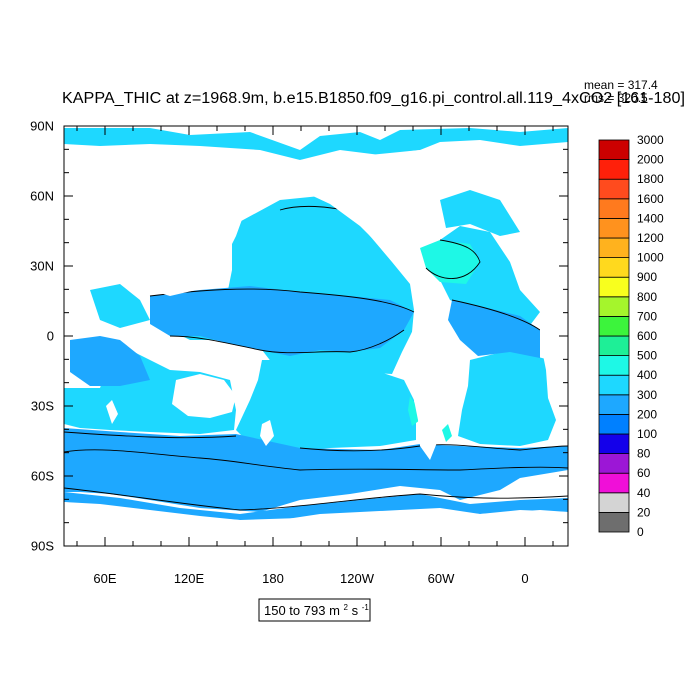 The width and height of the screenshot is (700, 700). I want to click on lat-tick-label: 60S, so click(42, 476).